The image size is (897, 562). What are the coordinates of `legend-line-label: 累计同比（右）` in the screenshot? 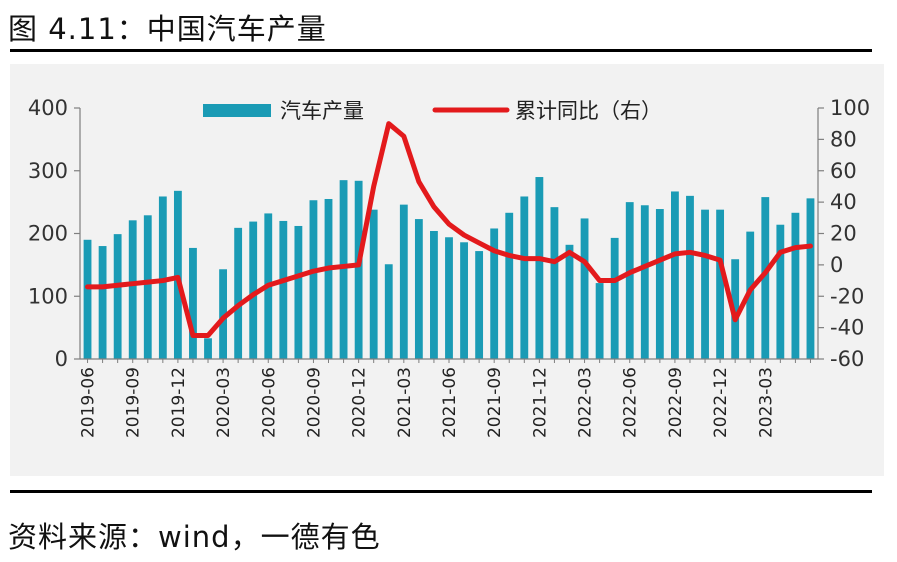 It's located at (588, 111).